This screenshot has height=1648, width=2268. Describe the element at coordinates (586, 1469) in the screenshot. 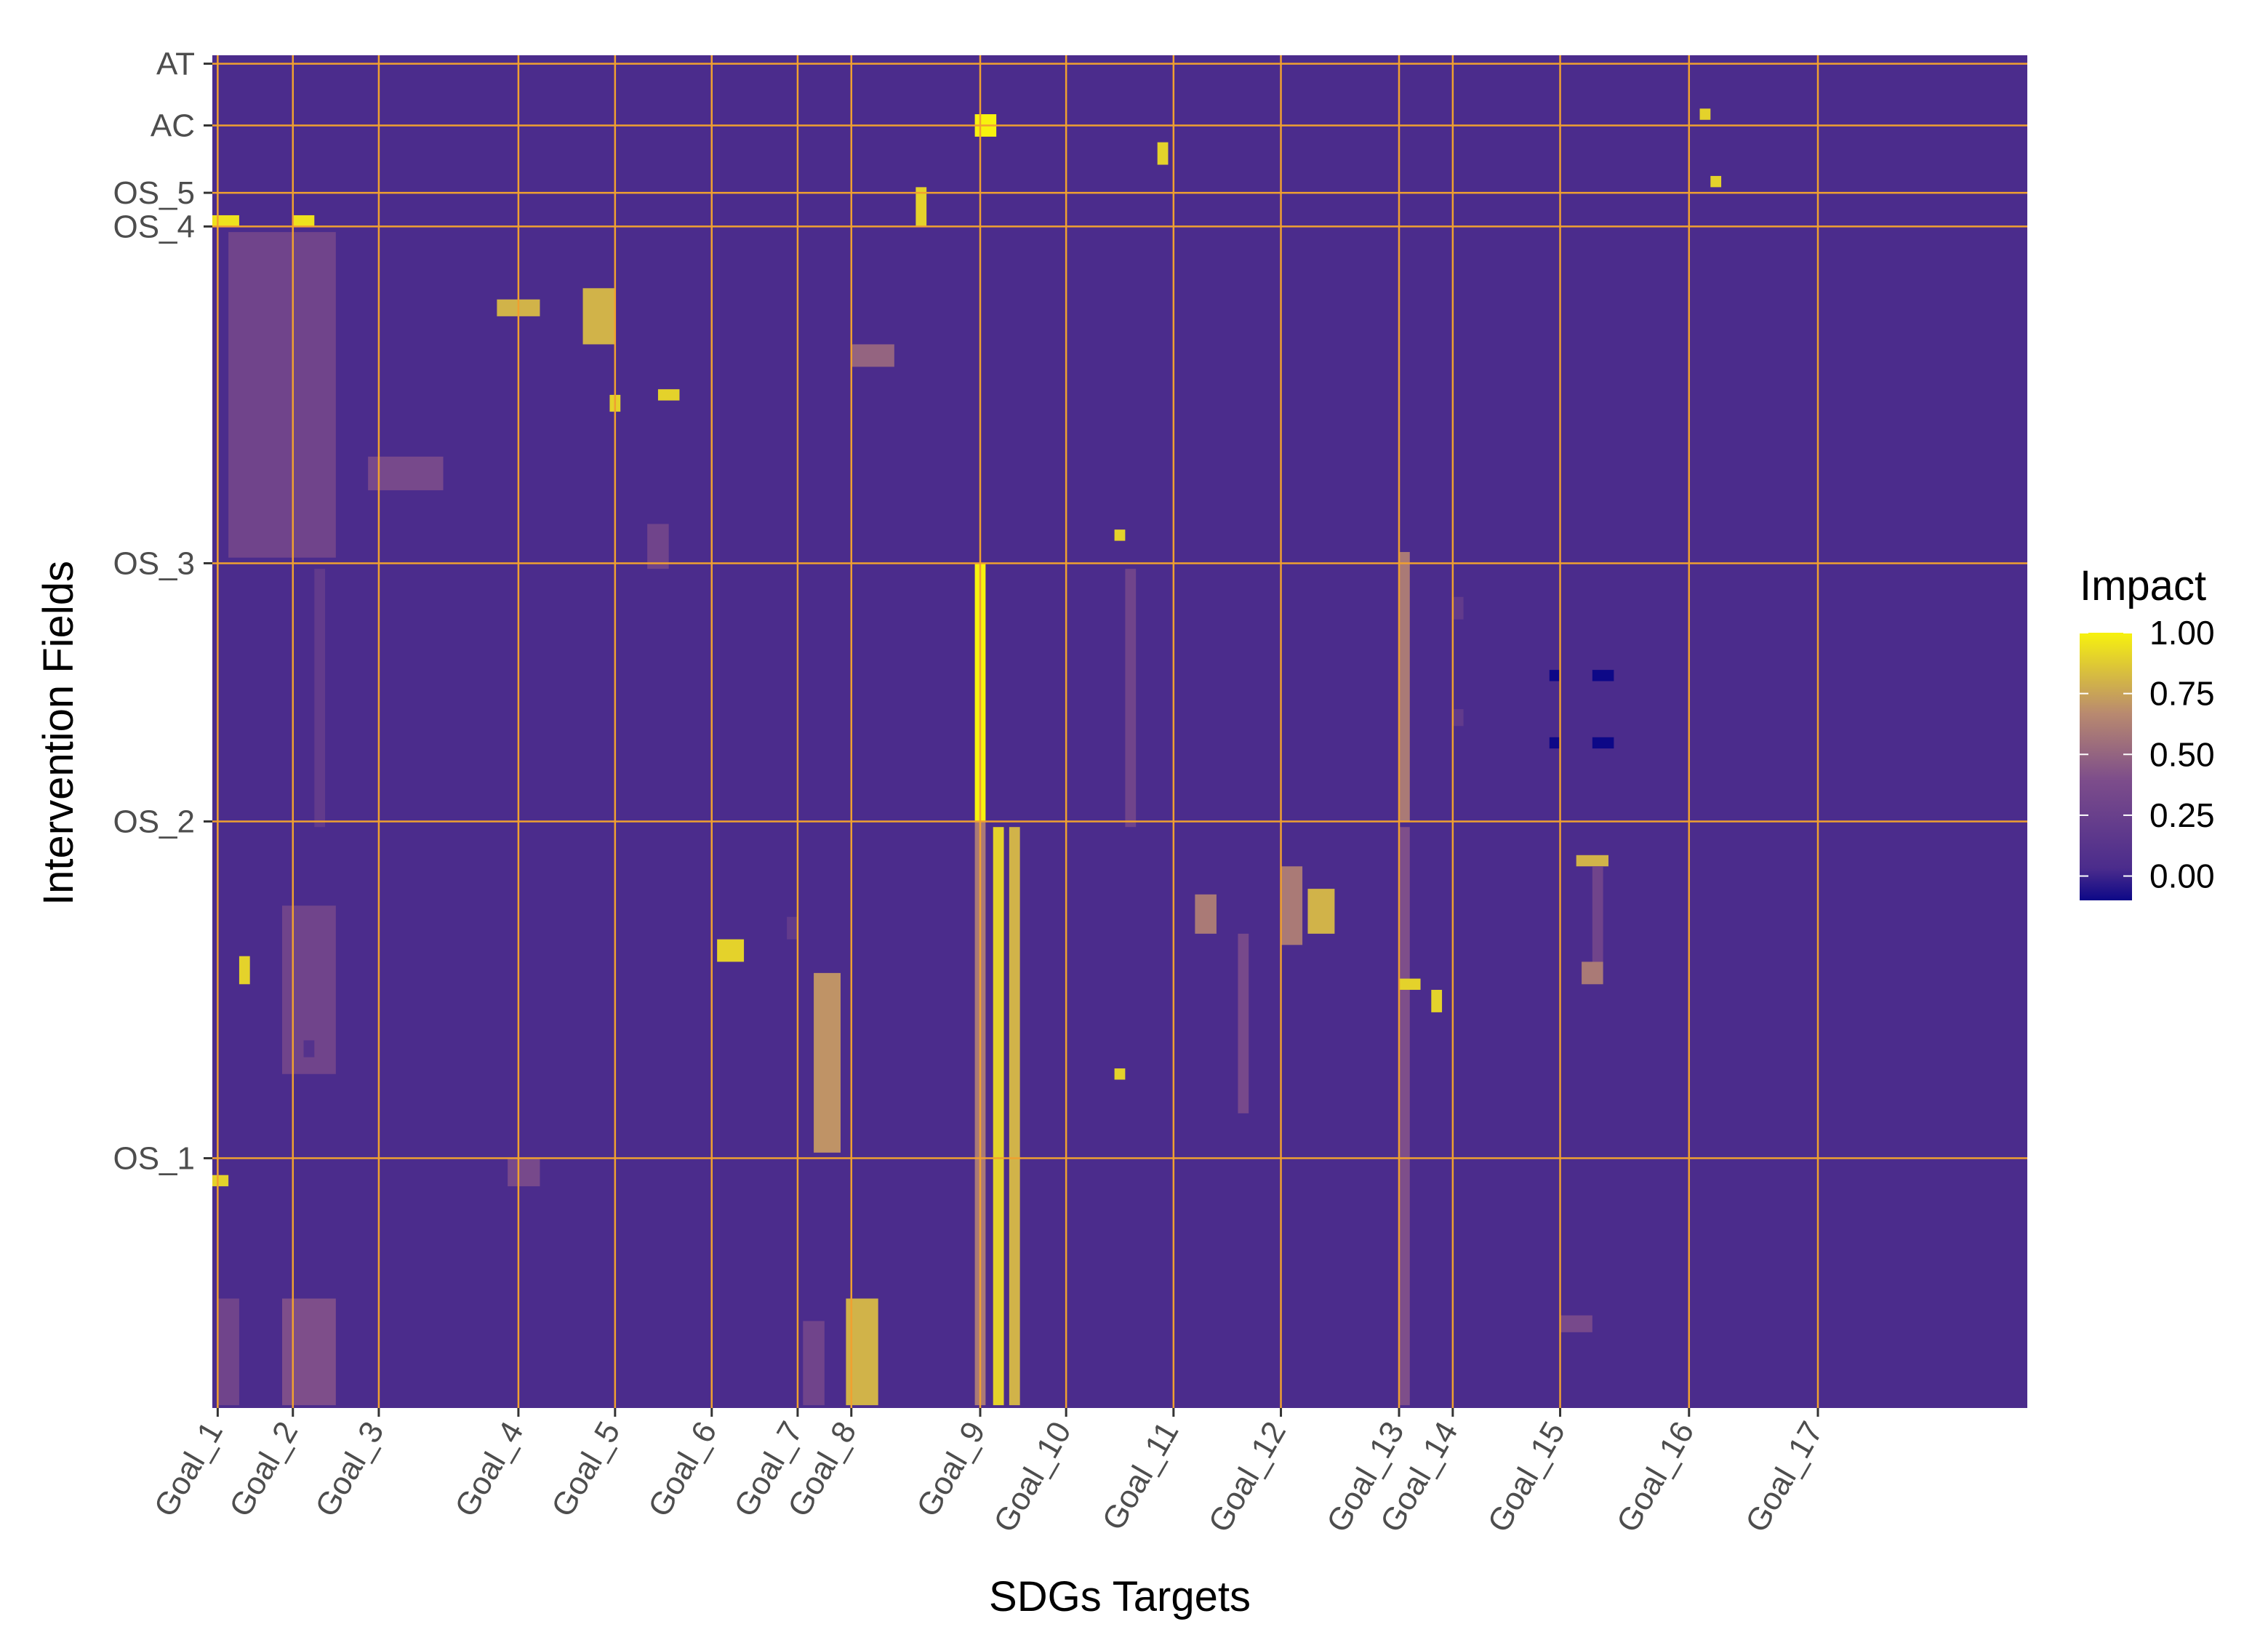

I see `x-tick-label: Goal_5` at that location.